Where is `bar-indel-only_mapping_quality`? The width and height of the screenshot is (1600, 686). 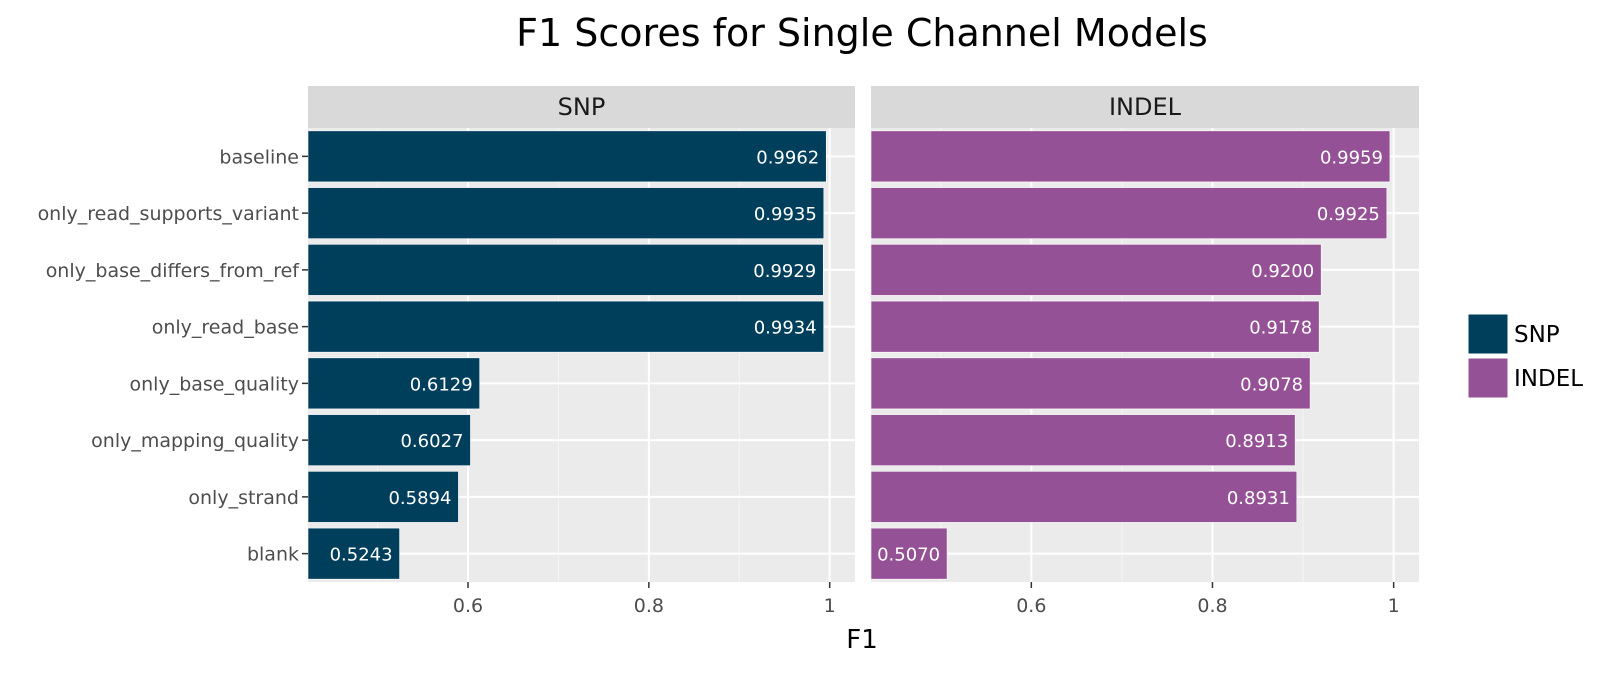
bar-indel-only_mapping_quality is located at coordinates (1083, 440).